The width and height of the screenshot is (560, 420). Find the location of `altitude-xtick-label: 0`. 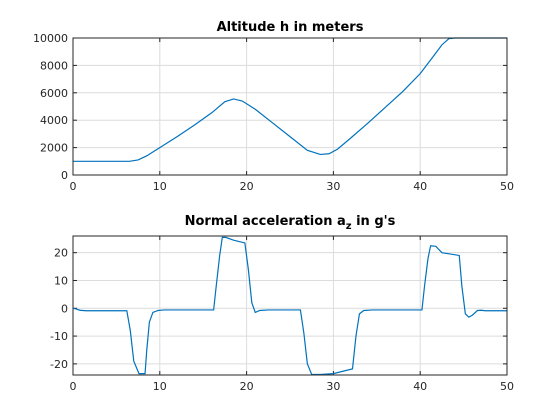

altitude-xtick-label: 0 is located at coordinates (73, 186).